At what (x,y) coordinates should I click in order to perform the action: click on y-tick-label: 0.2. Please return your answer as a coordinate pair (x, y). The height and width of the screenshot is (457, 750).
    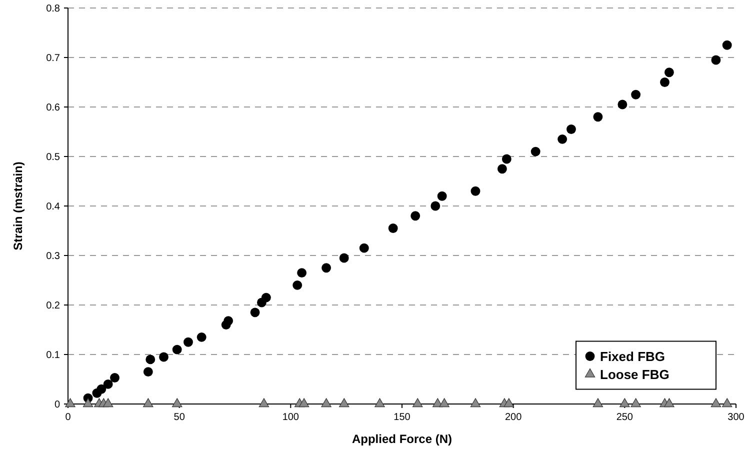
    Looking at the image, I should click on (53, 306).